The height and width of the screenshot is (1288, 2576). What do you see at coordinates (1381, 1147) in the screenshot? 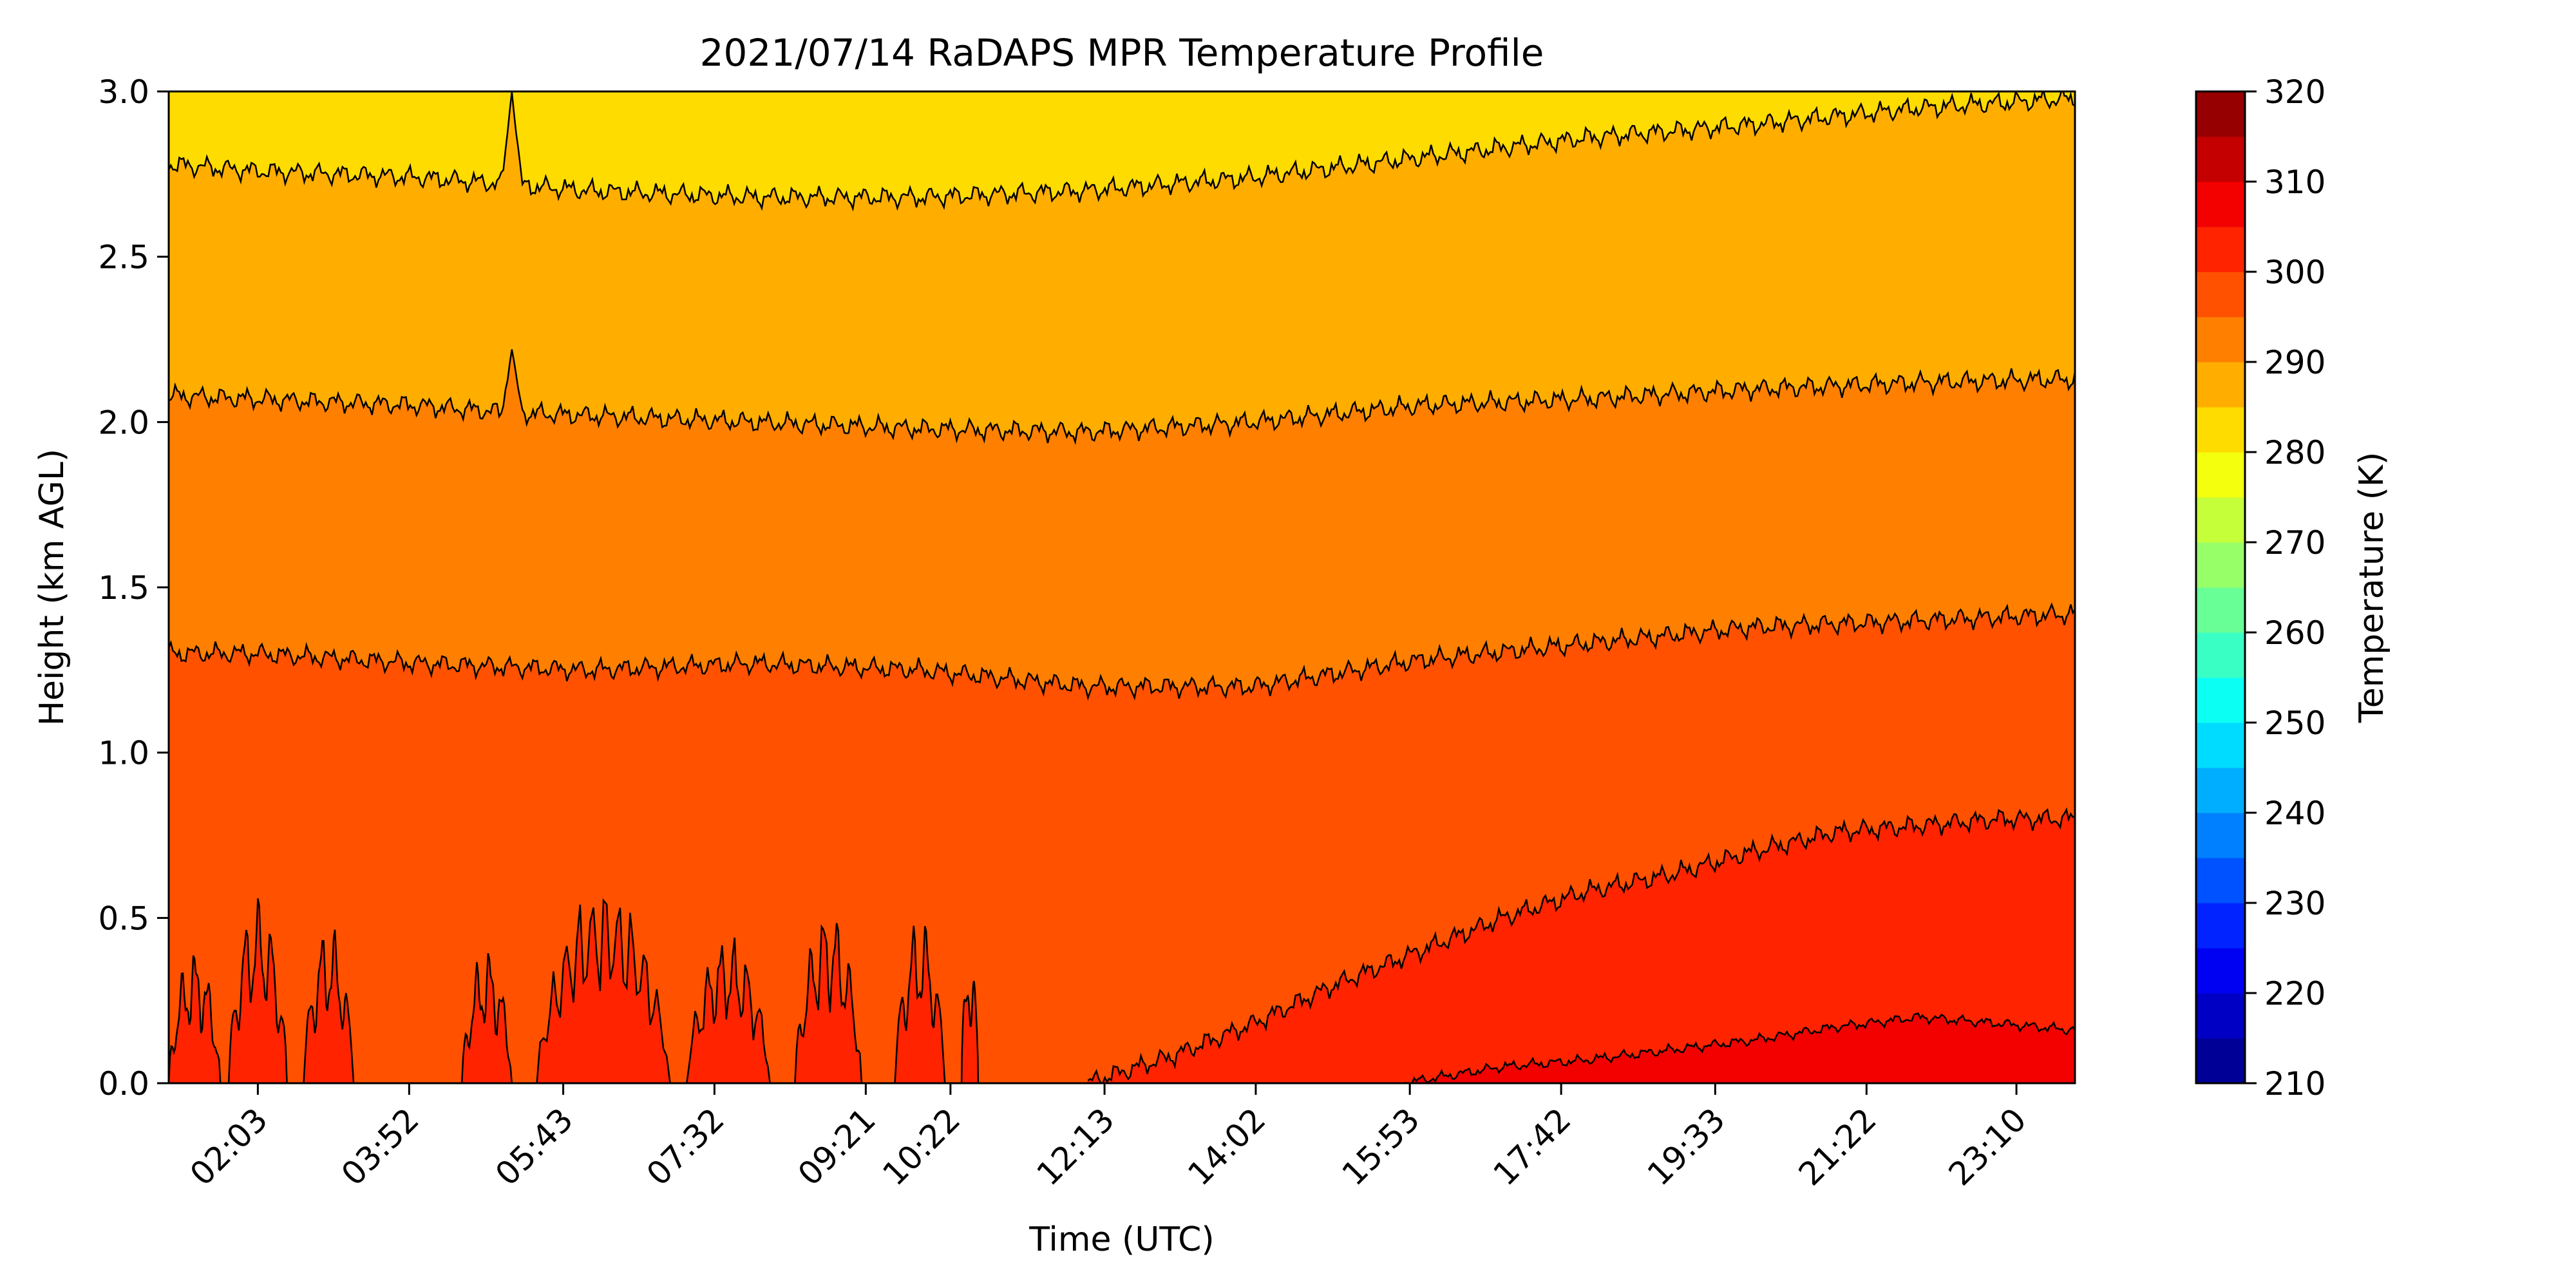
I see `x-tick-label: 15:53` at bounding box center [1381, 1147].